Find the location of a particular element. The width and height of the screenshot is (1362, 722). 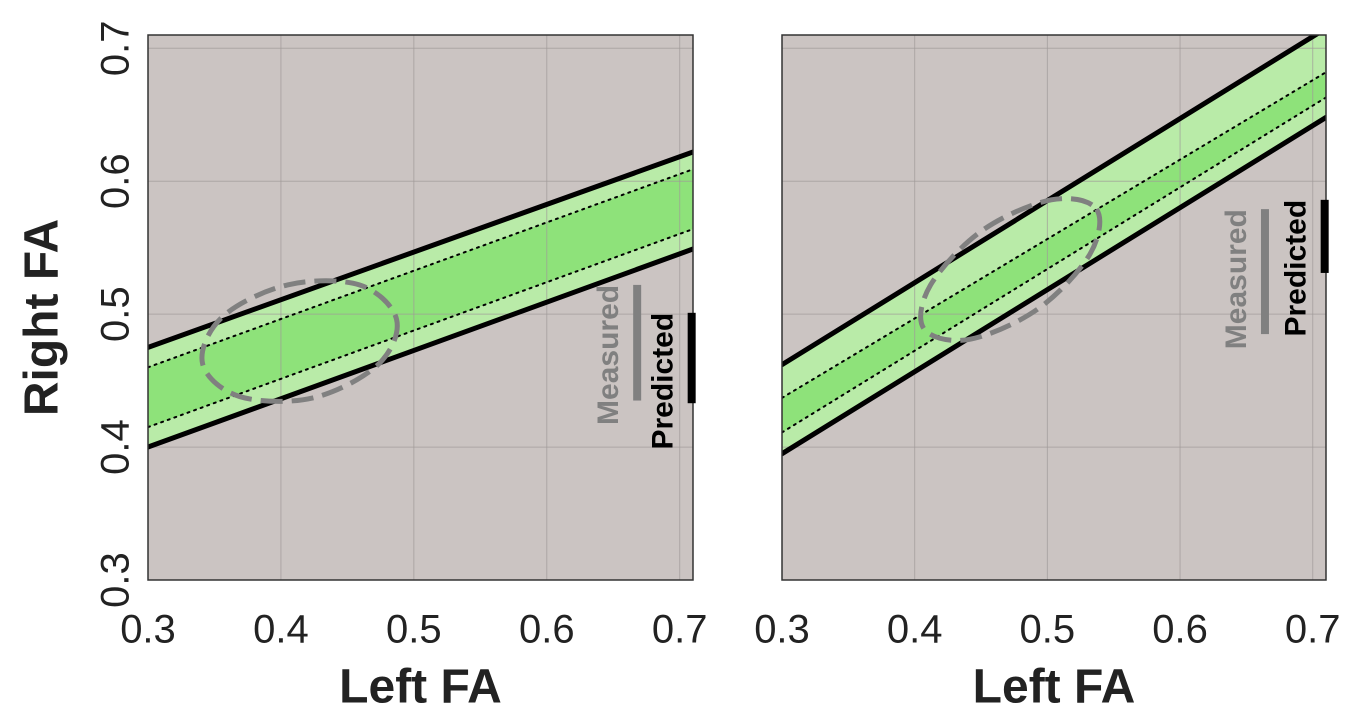

y-tick-label: 0.4 is located at coordinates (116, 447).